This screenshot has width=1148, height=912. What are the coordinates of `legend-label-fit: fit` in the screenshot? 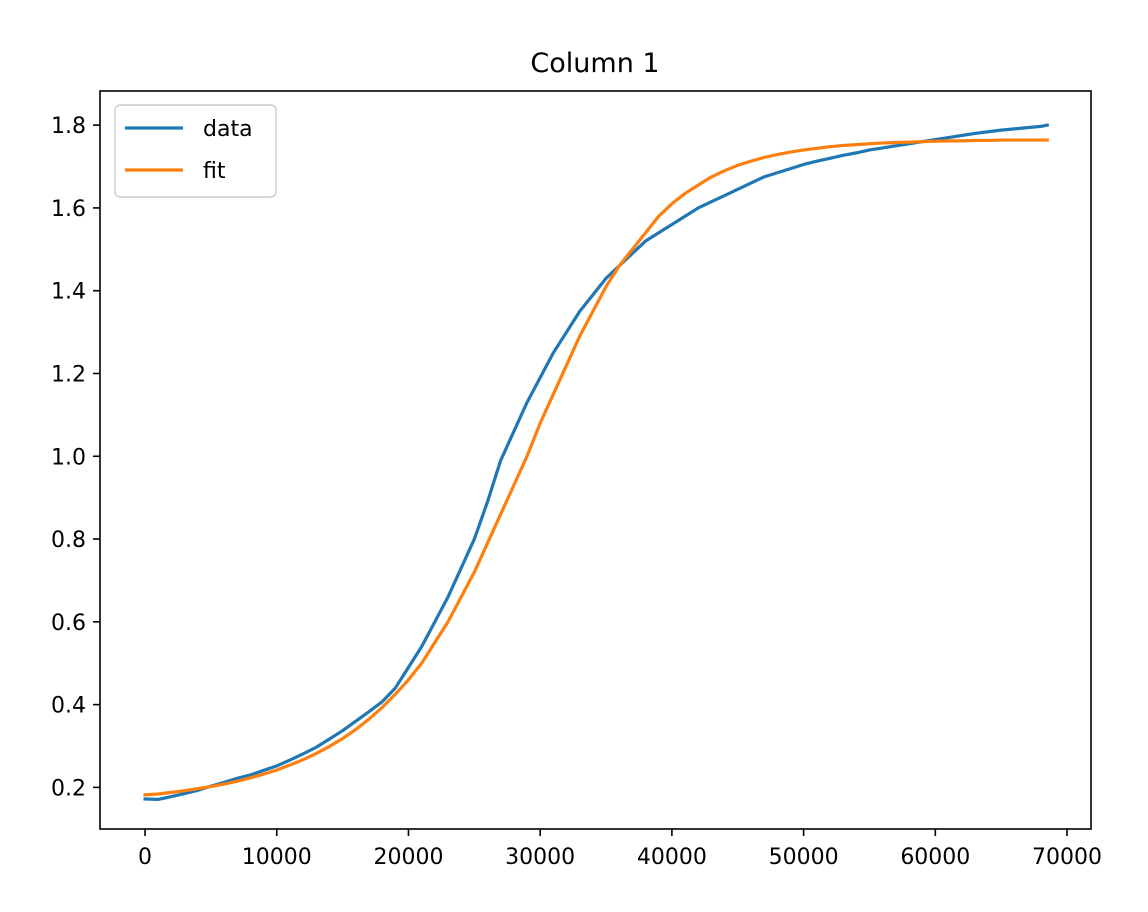 It's located at (214, 171).